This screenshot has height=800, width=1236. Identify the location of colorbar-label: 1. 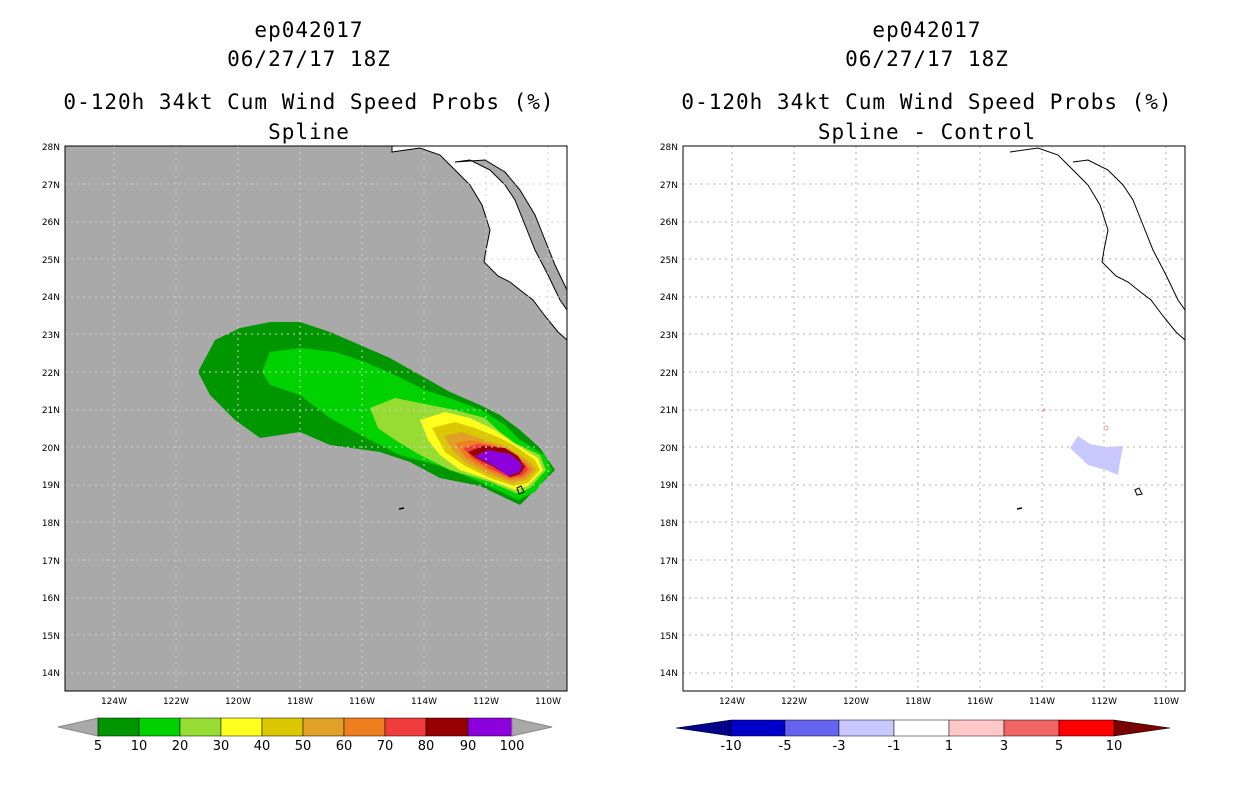
(949, 746).